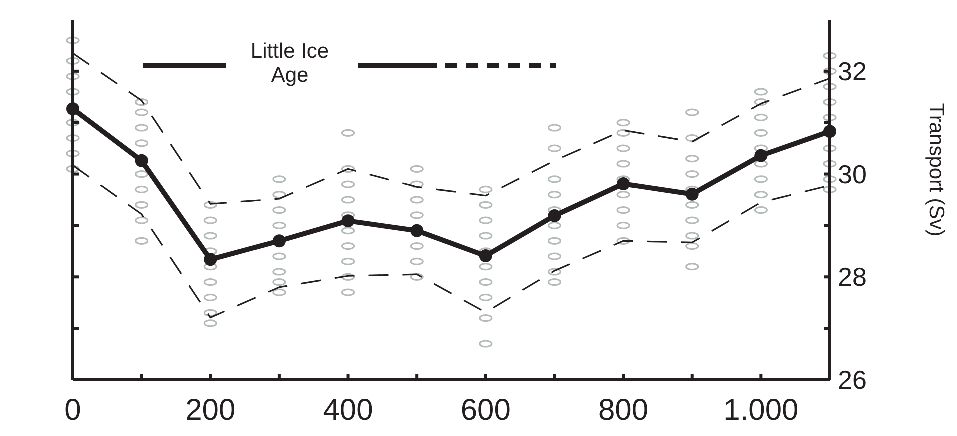 This screenshot has width=957, height=436. What do you see at coordinates (623, 410) in the screenshot?
I see `x-tick-label: 800` at bounding box center [623, 410].